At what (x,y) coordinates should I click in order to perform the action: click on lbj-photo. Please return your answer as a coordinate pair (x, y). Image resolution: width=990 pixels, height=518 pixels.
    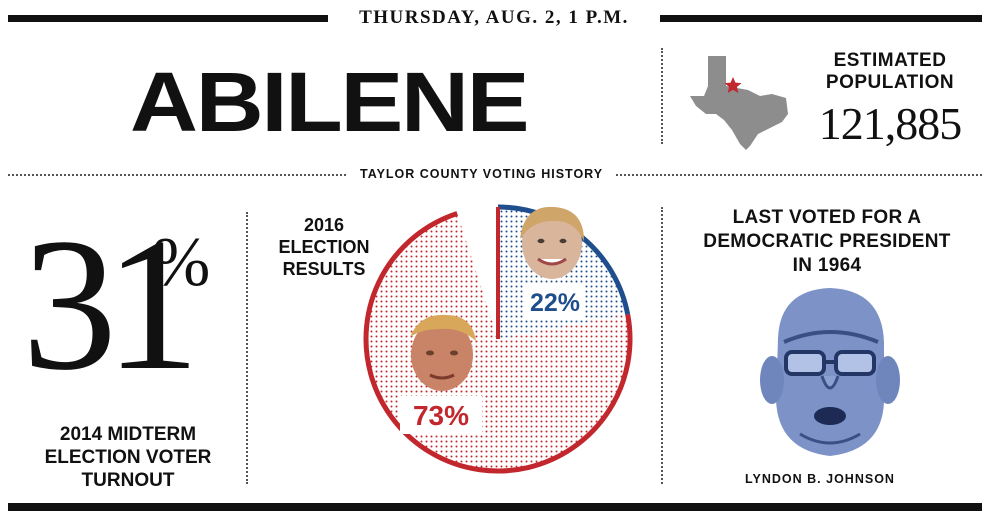
    Looking at the image, I should click on (830, 372).